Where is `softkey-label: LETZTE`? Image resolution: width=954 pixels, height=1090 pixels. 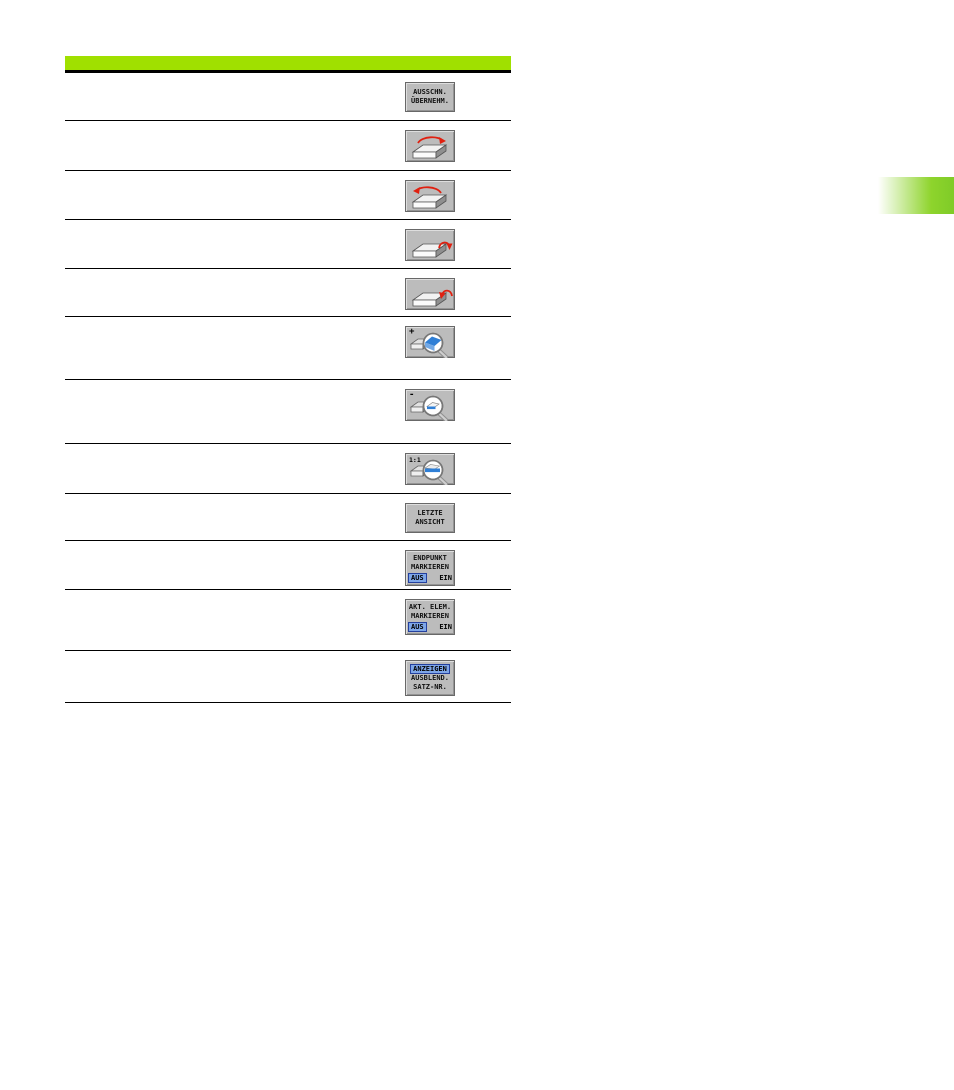
softkey-label: LETZTE is located at coordinates (430, 513).